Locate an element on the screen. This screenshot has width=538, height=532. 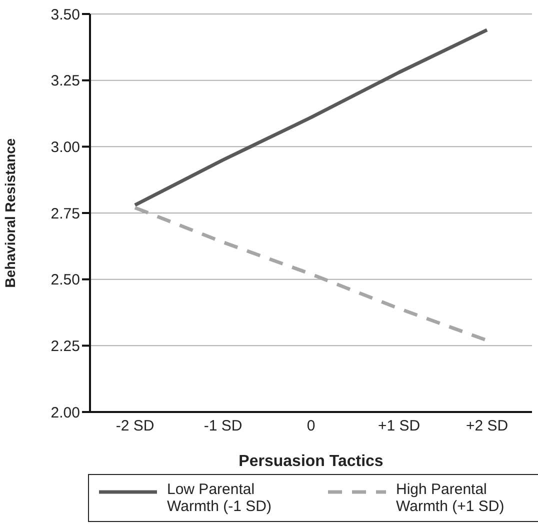
y-tick-label: 2.75 is located at coordinates (65, 213).